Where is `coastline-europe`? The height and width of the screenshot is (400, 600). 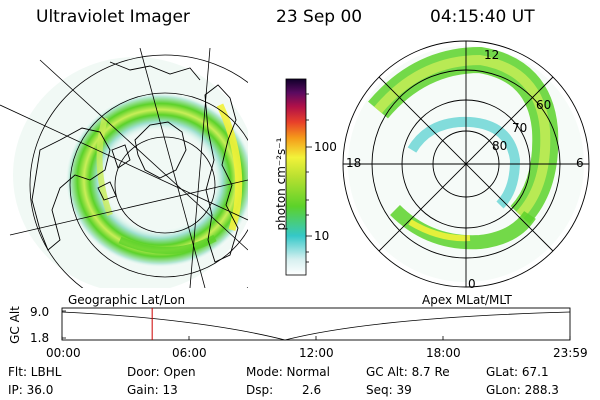
coastline-europe is located at coordinates (221, 173).